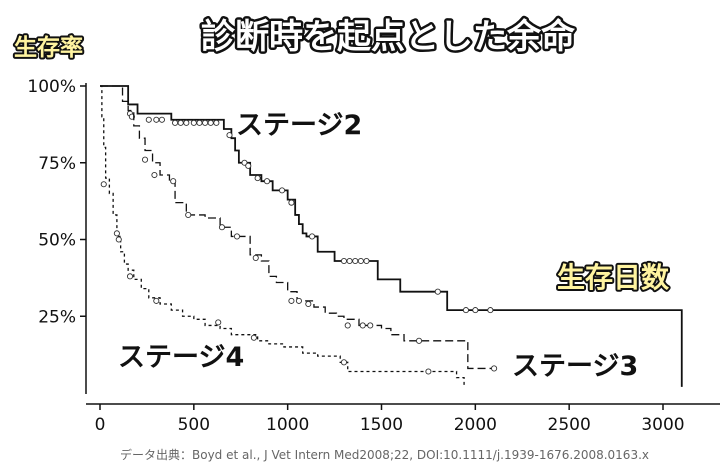 The image size is (723, 473). What do you see at coordinates (57, 317) in the screenshot?
I see `y-tick-label: 25%` at bounding box center [57, 317].